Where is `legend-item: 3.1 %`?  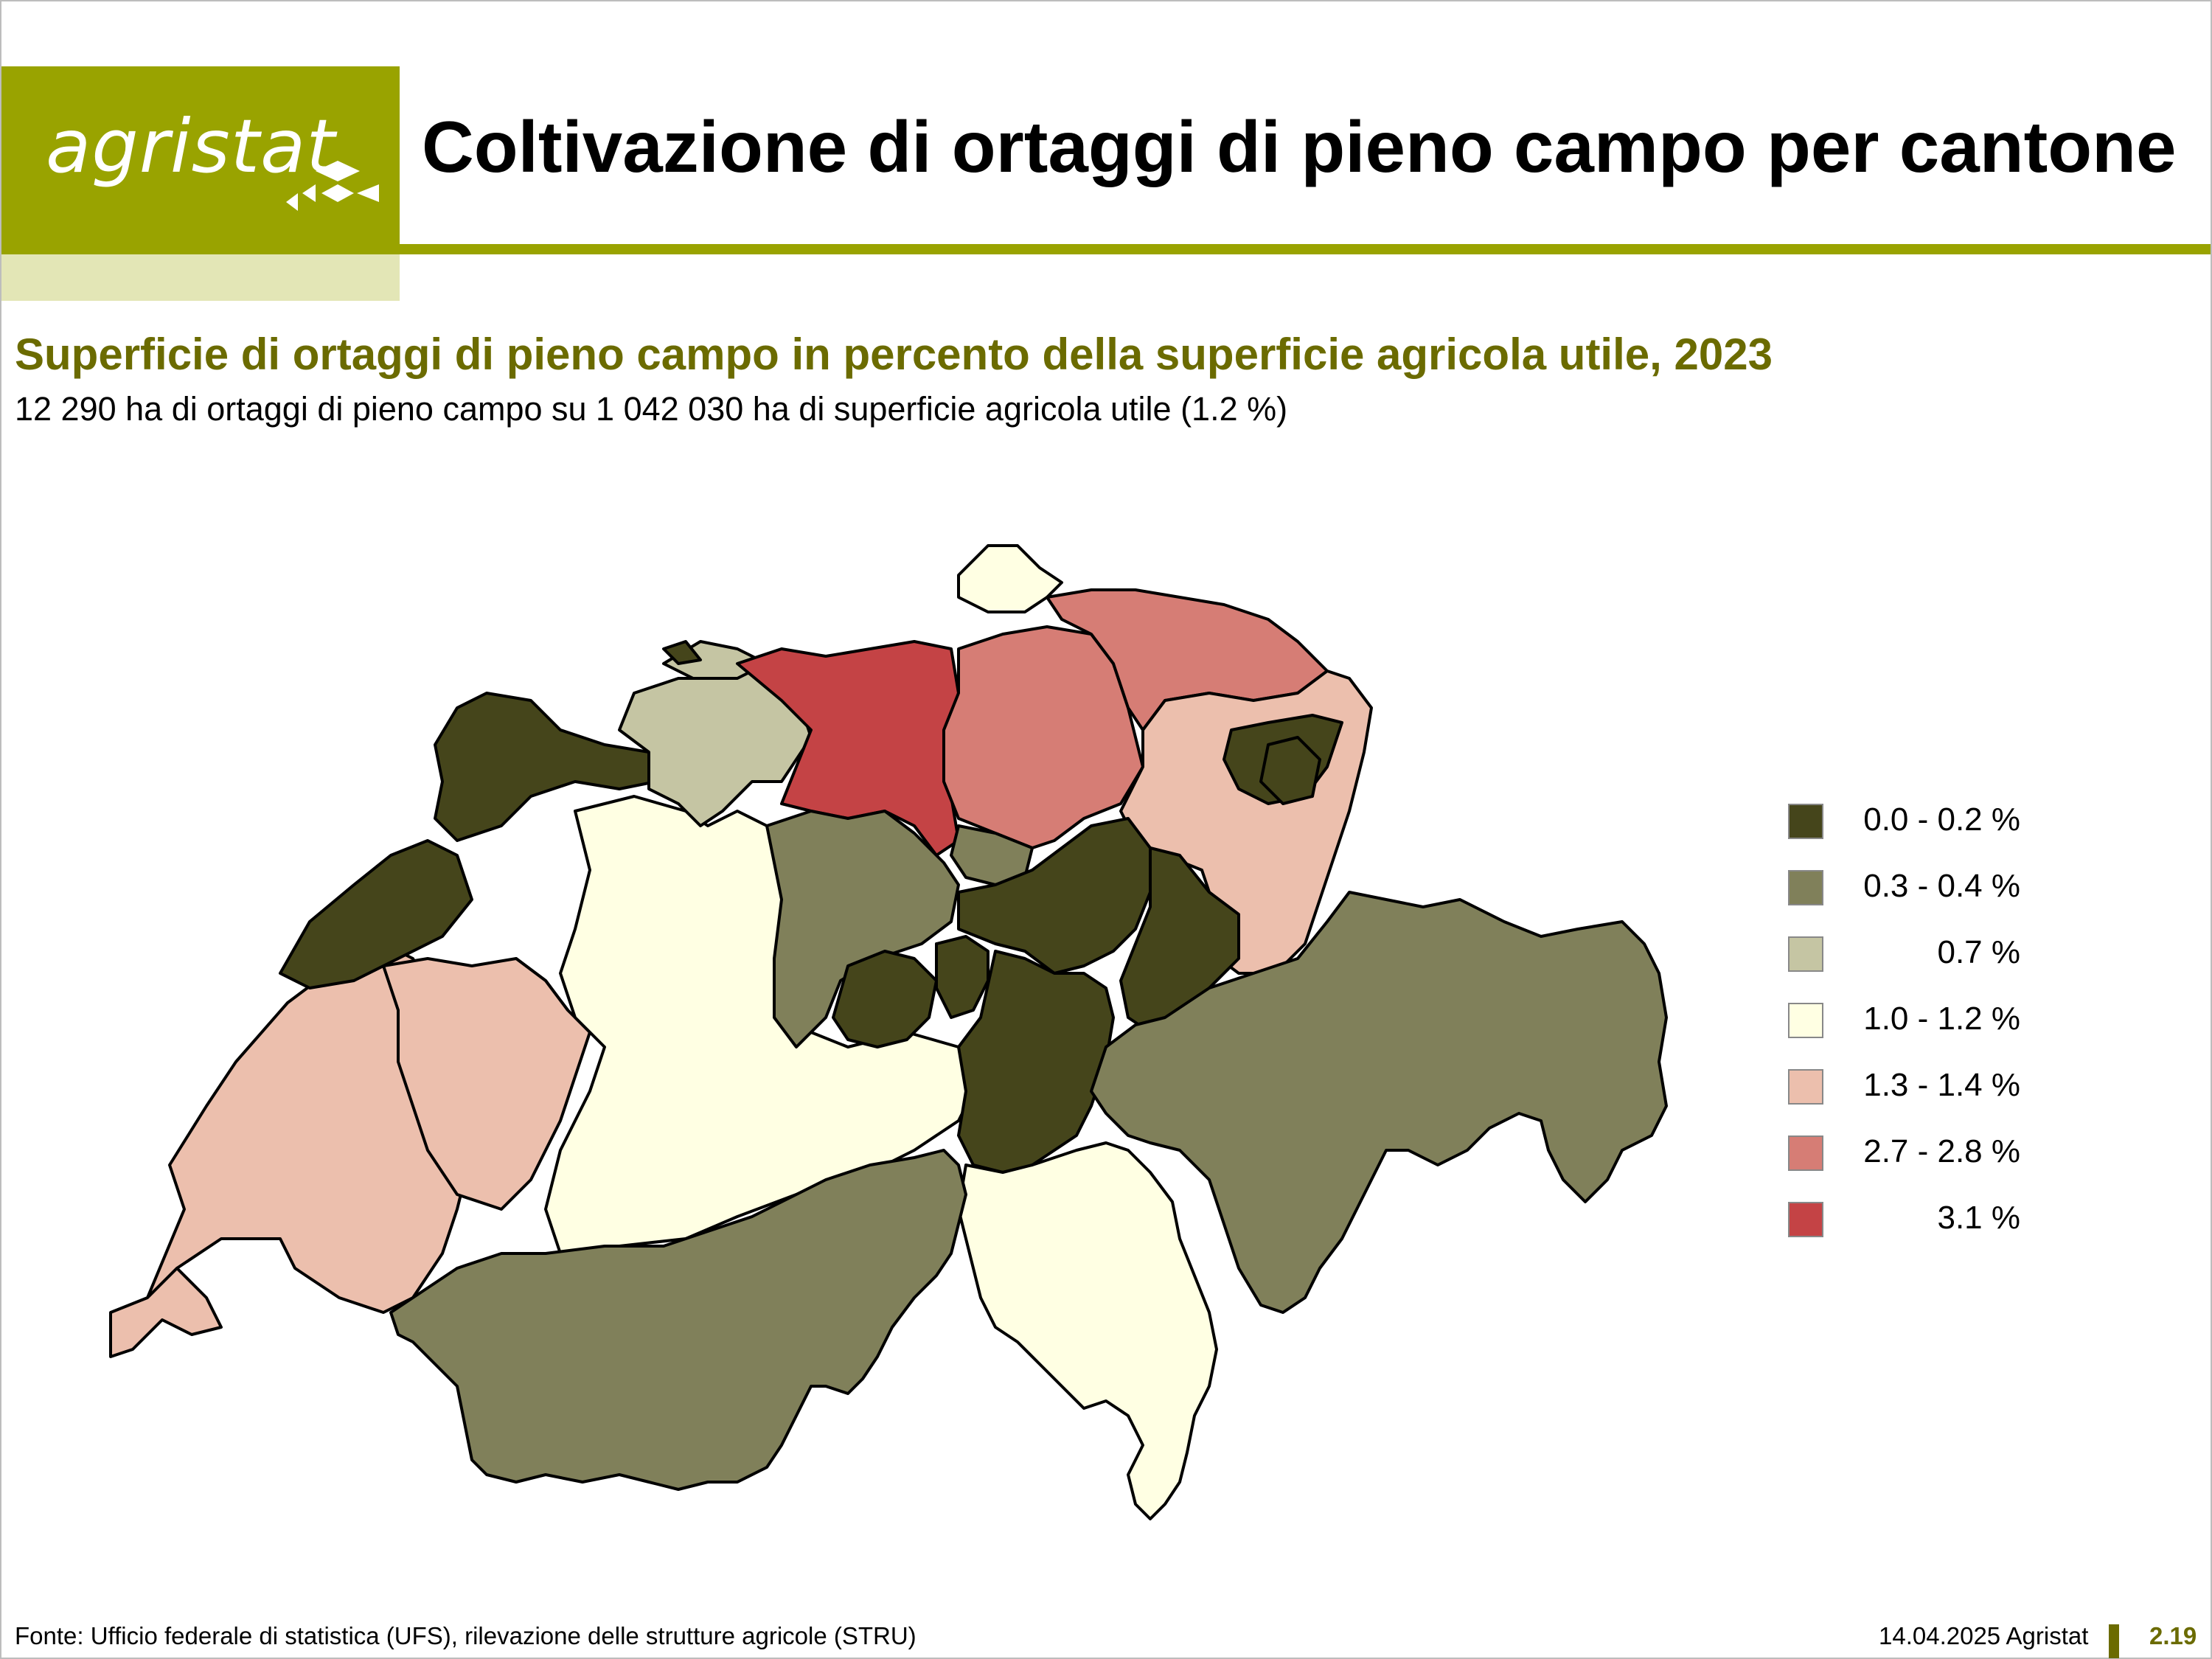
legend-item: 3.1 % is located at coordinates (1909, 1231).